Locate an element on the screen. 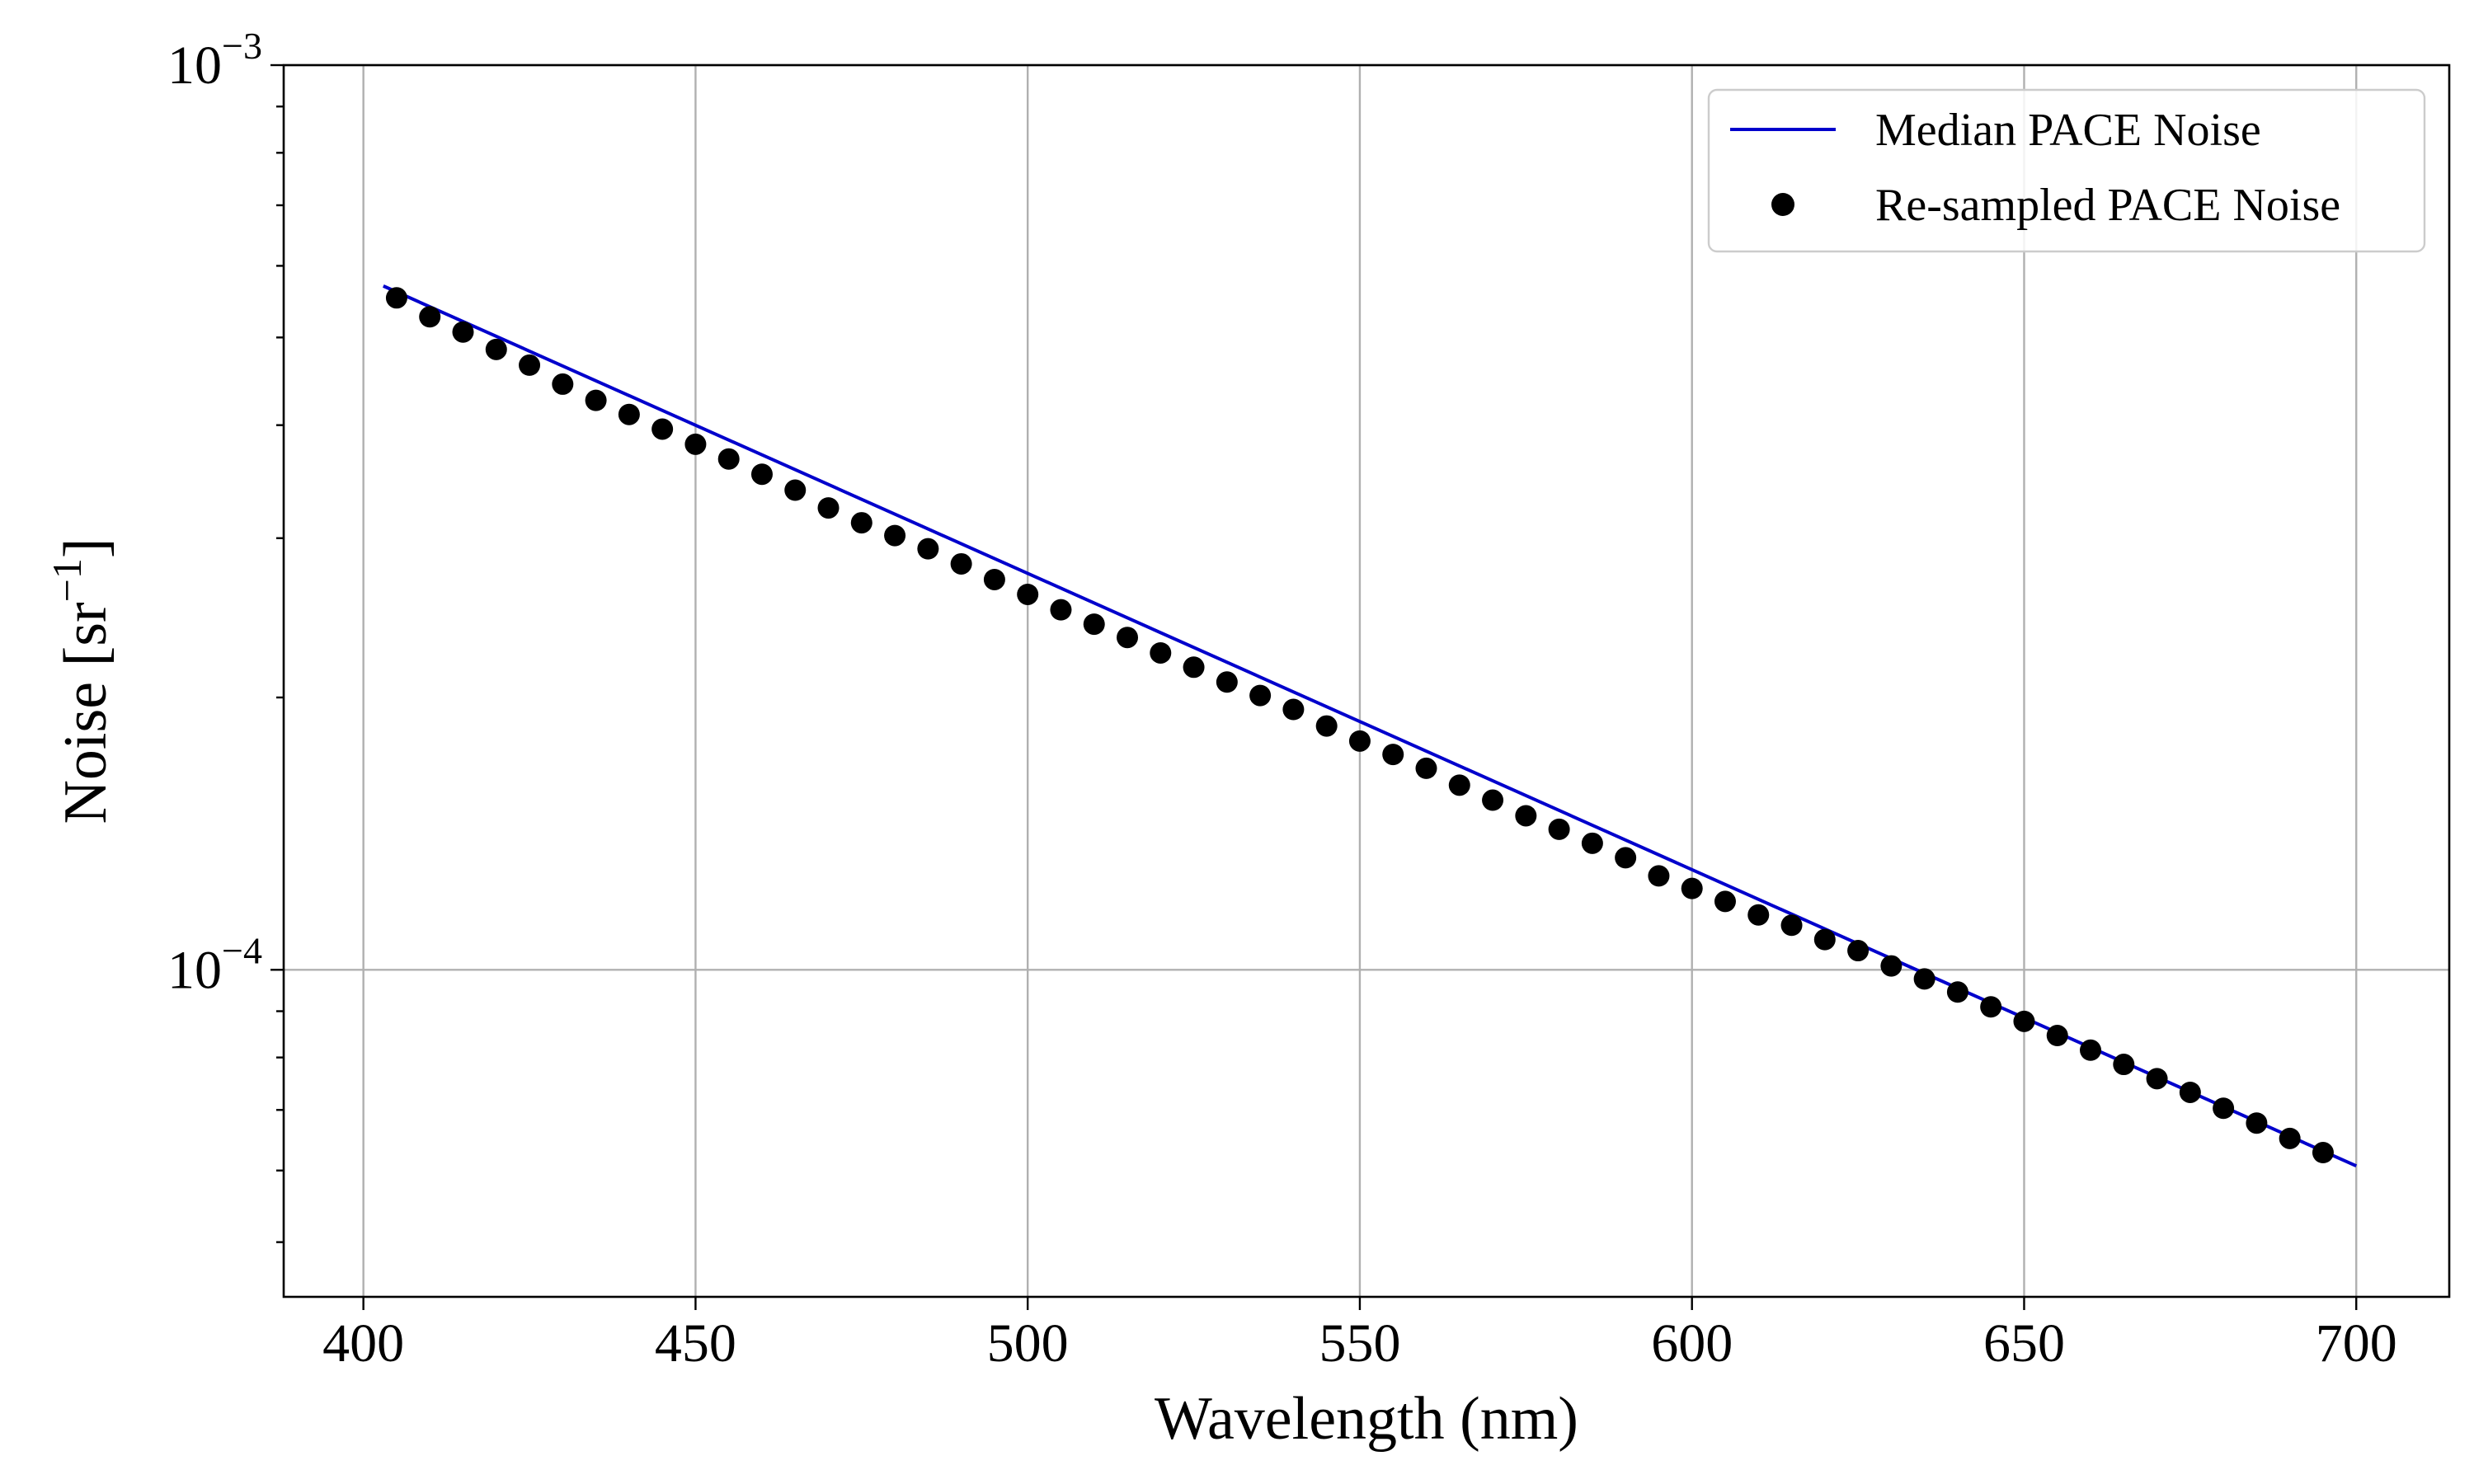  x-tick-label: 600 is located at coordinates (1692, 1343).